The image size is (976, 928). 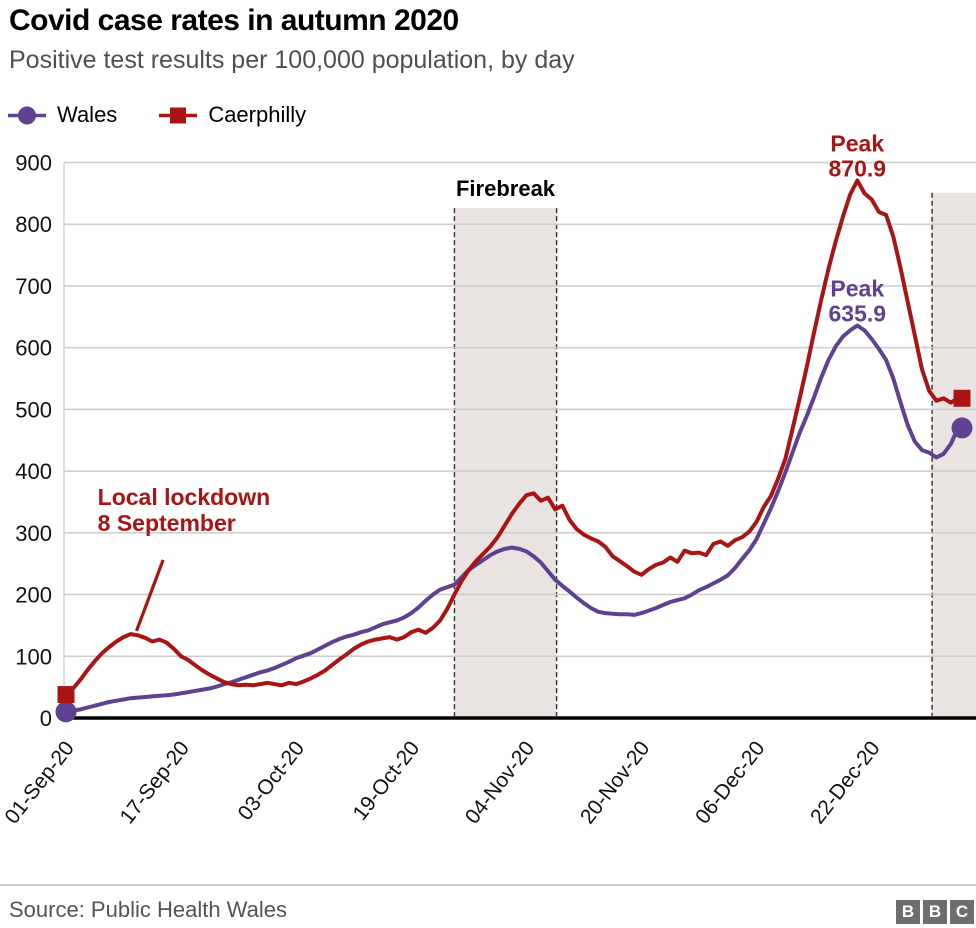 What do you see at coordinates (615, 782) in the screenshot?
I see `x-tick-label: 20-Nov-20` at bounding box center [615, 782].